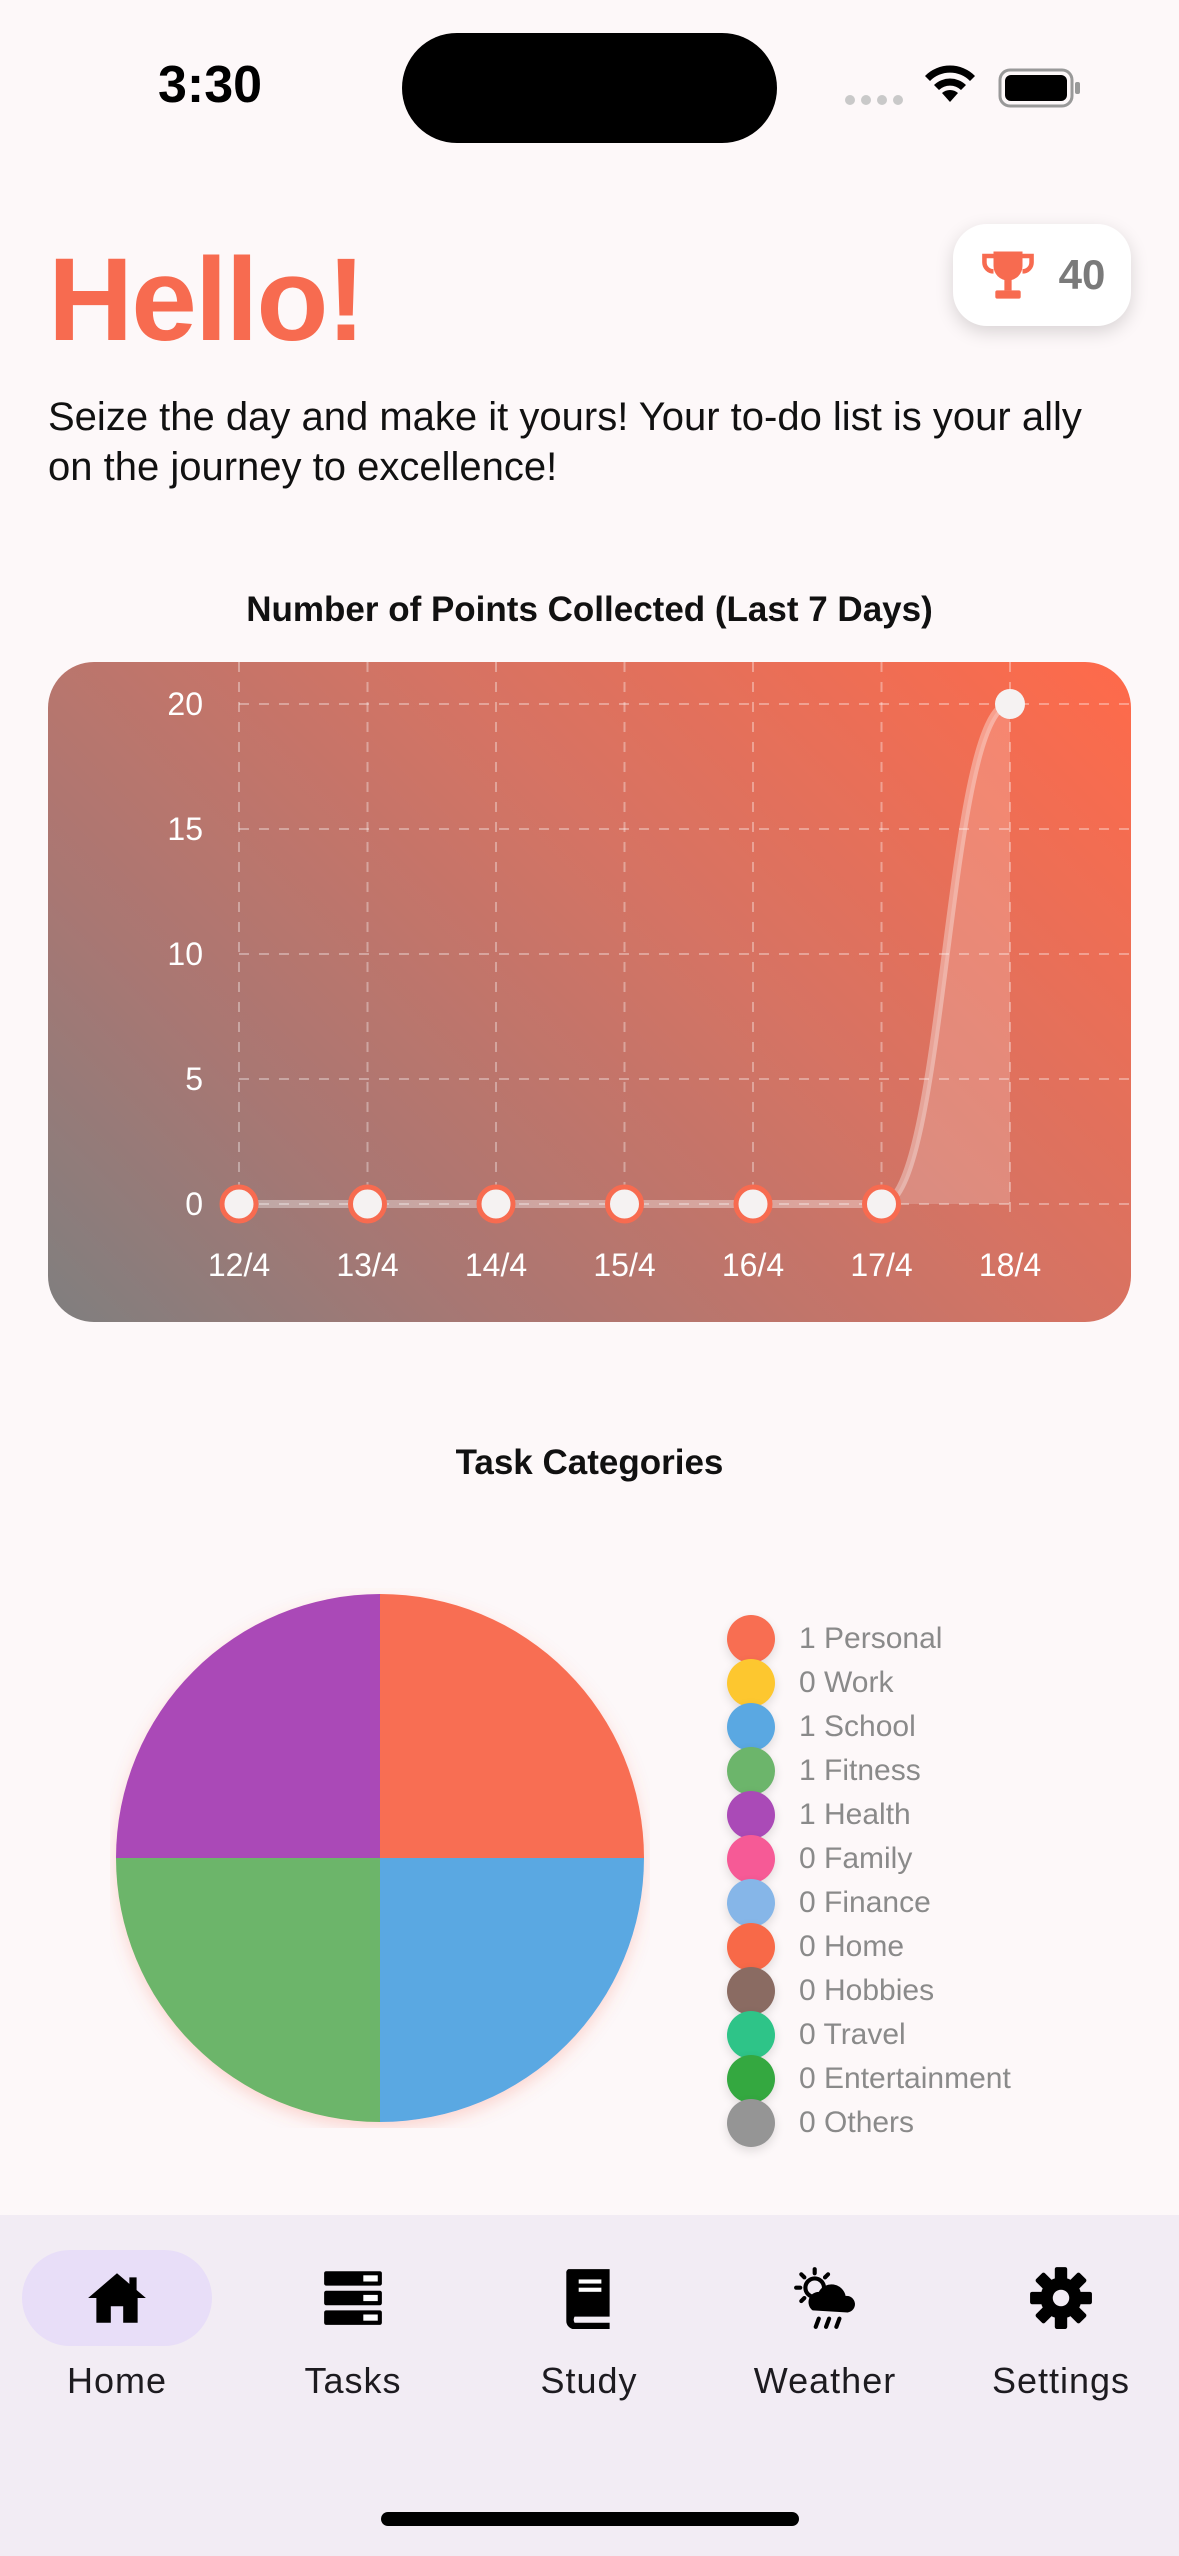  Describe the element at coordinates (117, 2298) in the screenshot. I see `home-icon` at that location.